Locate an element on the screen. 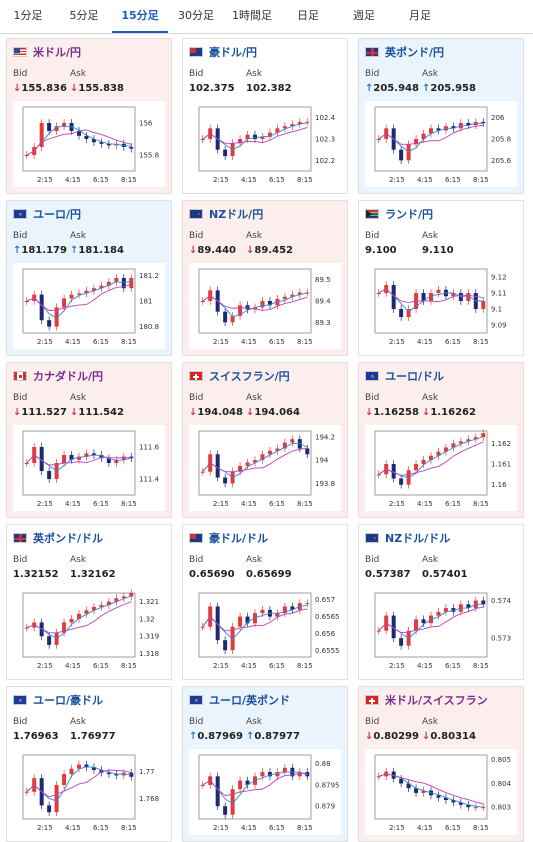 The image size is (533, 842). y-tick-label: 155.8 is located at coordinates (149, 156).